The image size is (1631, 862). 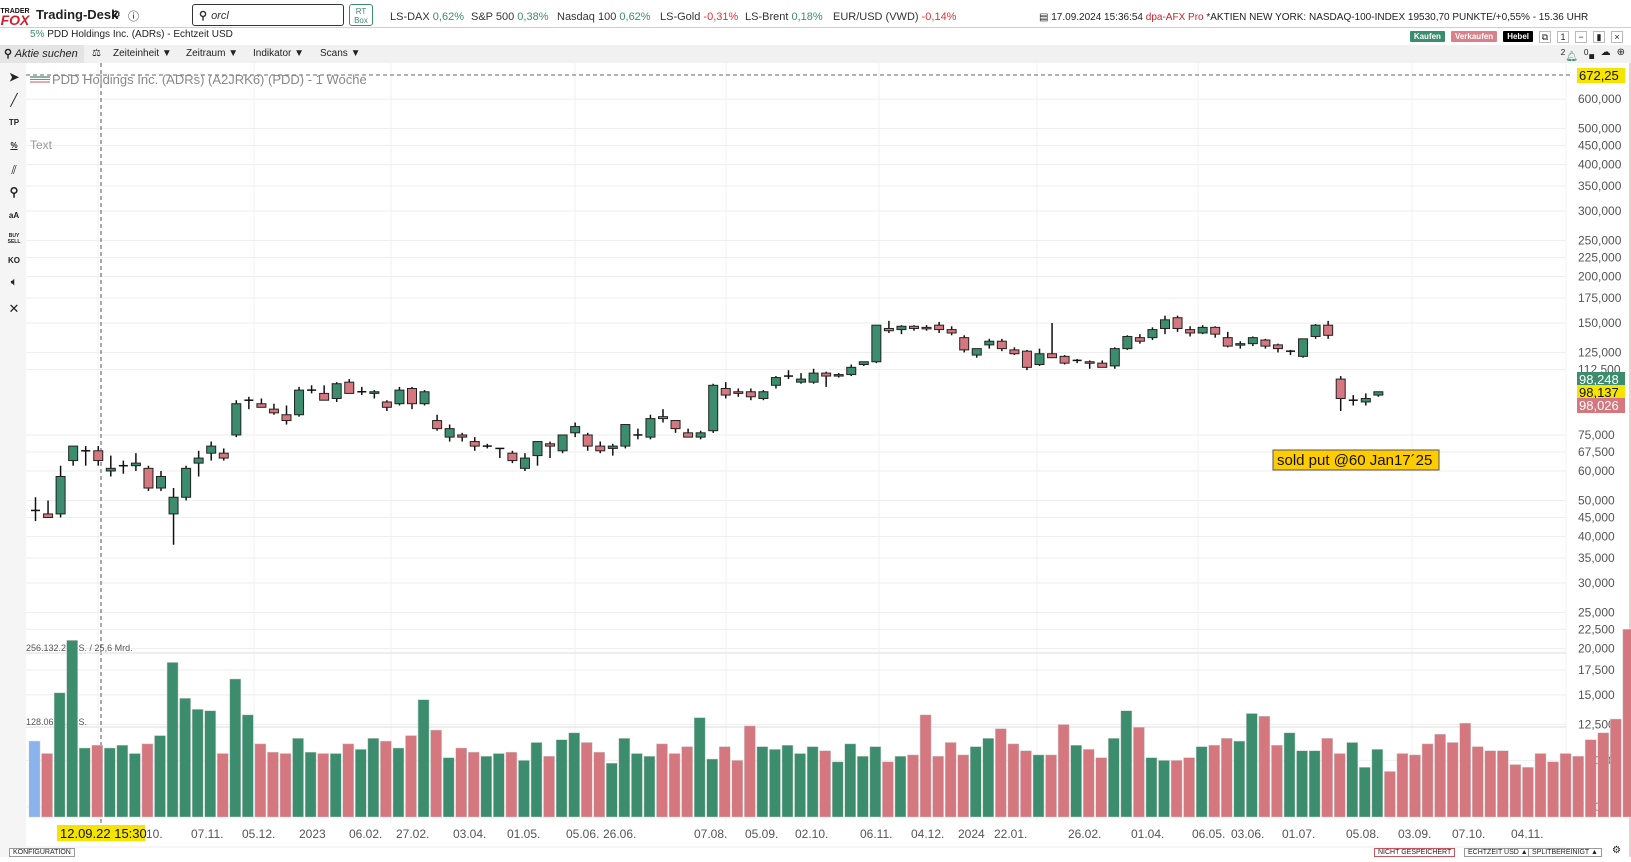 What do you see at coordinates (14, 308) in the screenshot?
I see `delete-drawings-icon: ✕` at bounding box center [14, 308].